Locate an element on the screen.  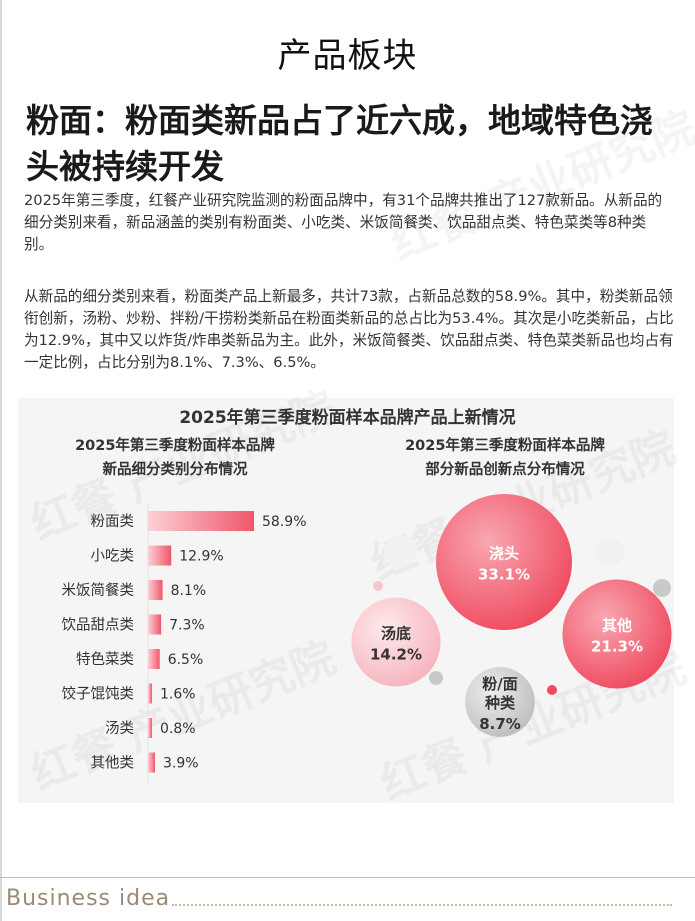
footer-divider is located at coordinates (347, 877).